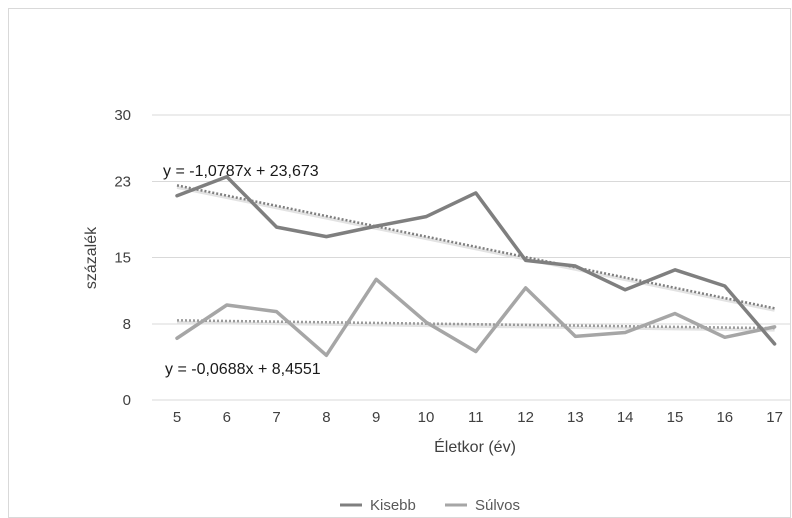 This screenshot has width=792, height=518. What do you see at coordinates (122, 182) in the screenshot?
I see `y-tick-label: 23` at bounding box center [122, 182].